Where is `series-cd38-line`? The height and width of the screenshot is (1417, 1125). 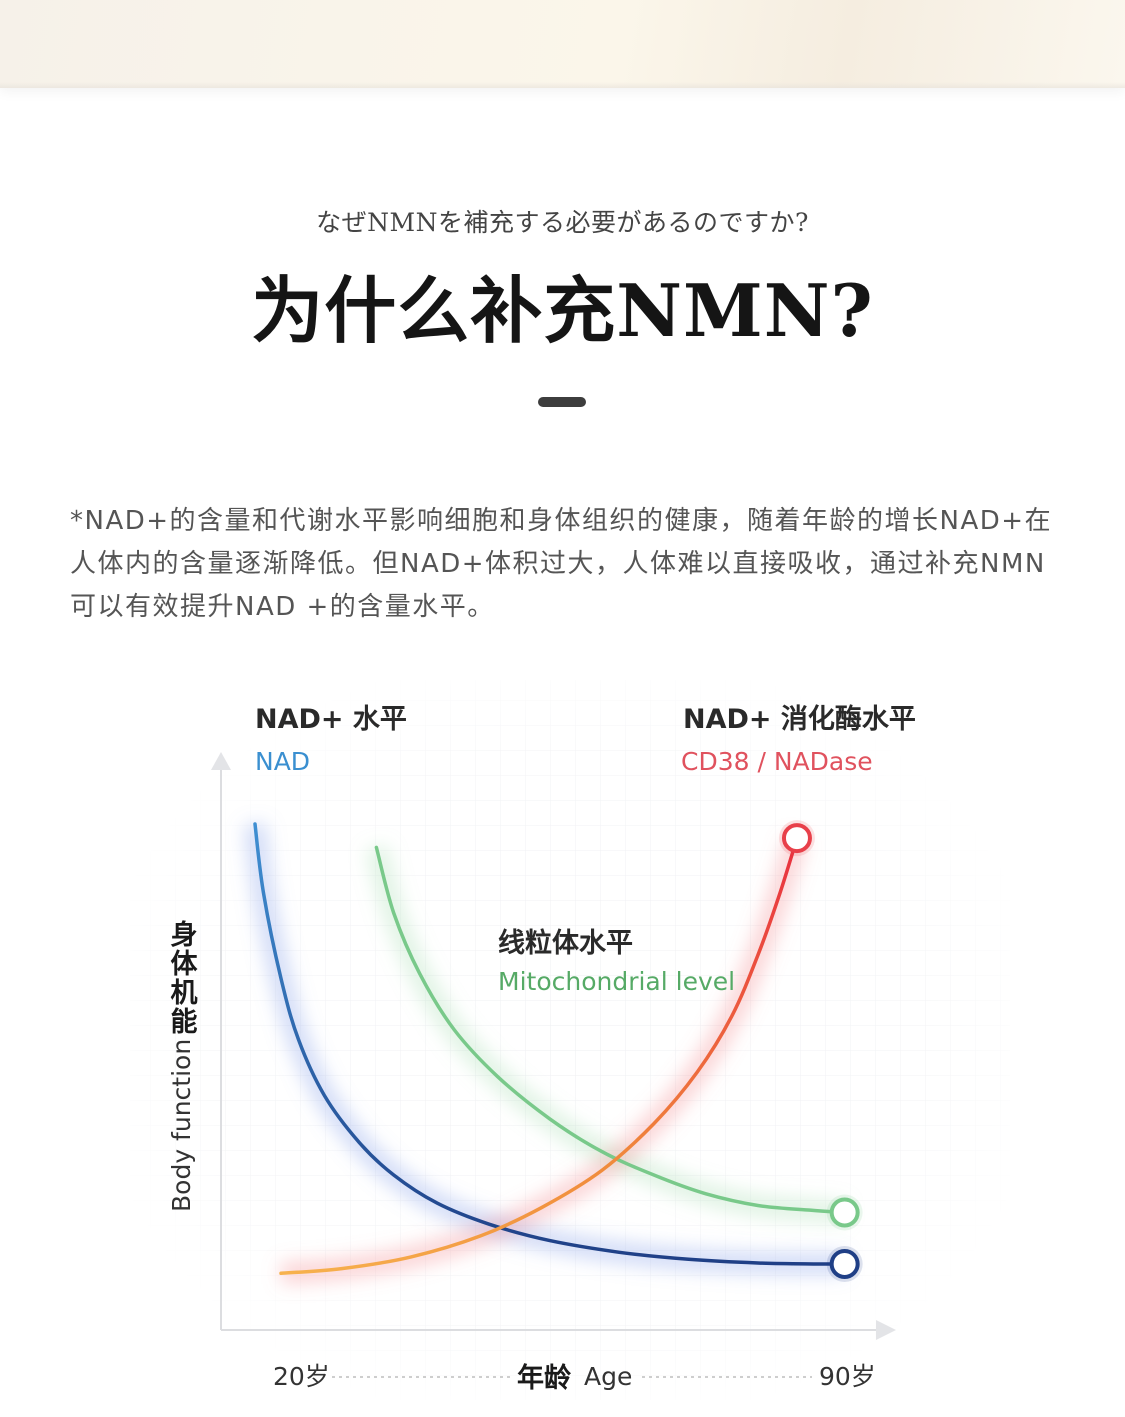
series-cd38-line is located at coordinates (539, 1056).